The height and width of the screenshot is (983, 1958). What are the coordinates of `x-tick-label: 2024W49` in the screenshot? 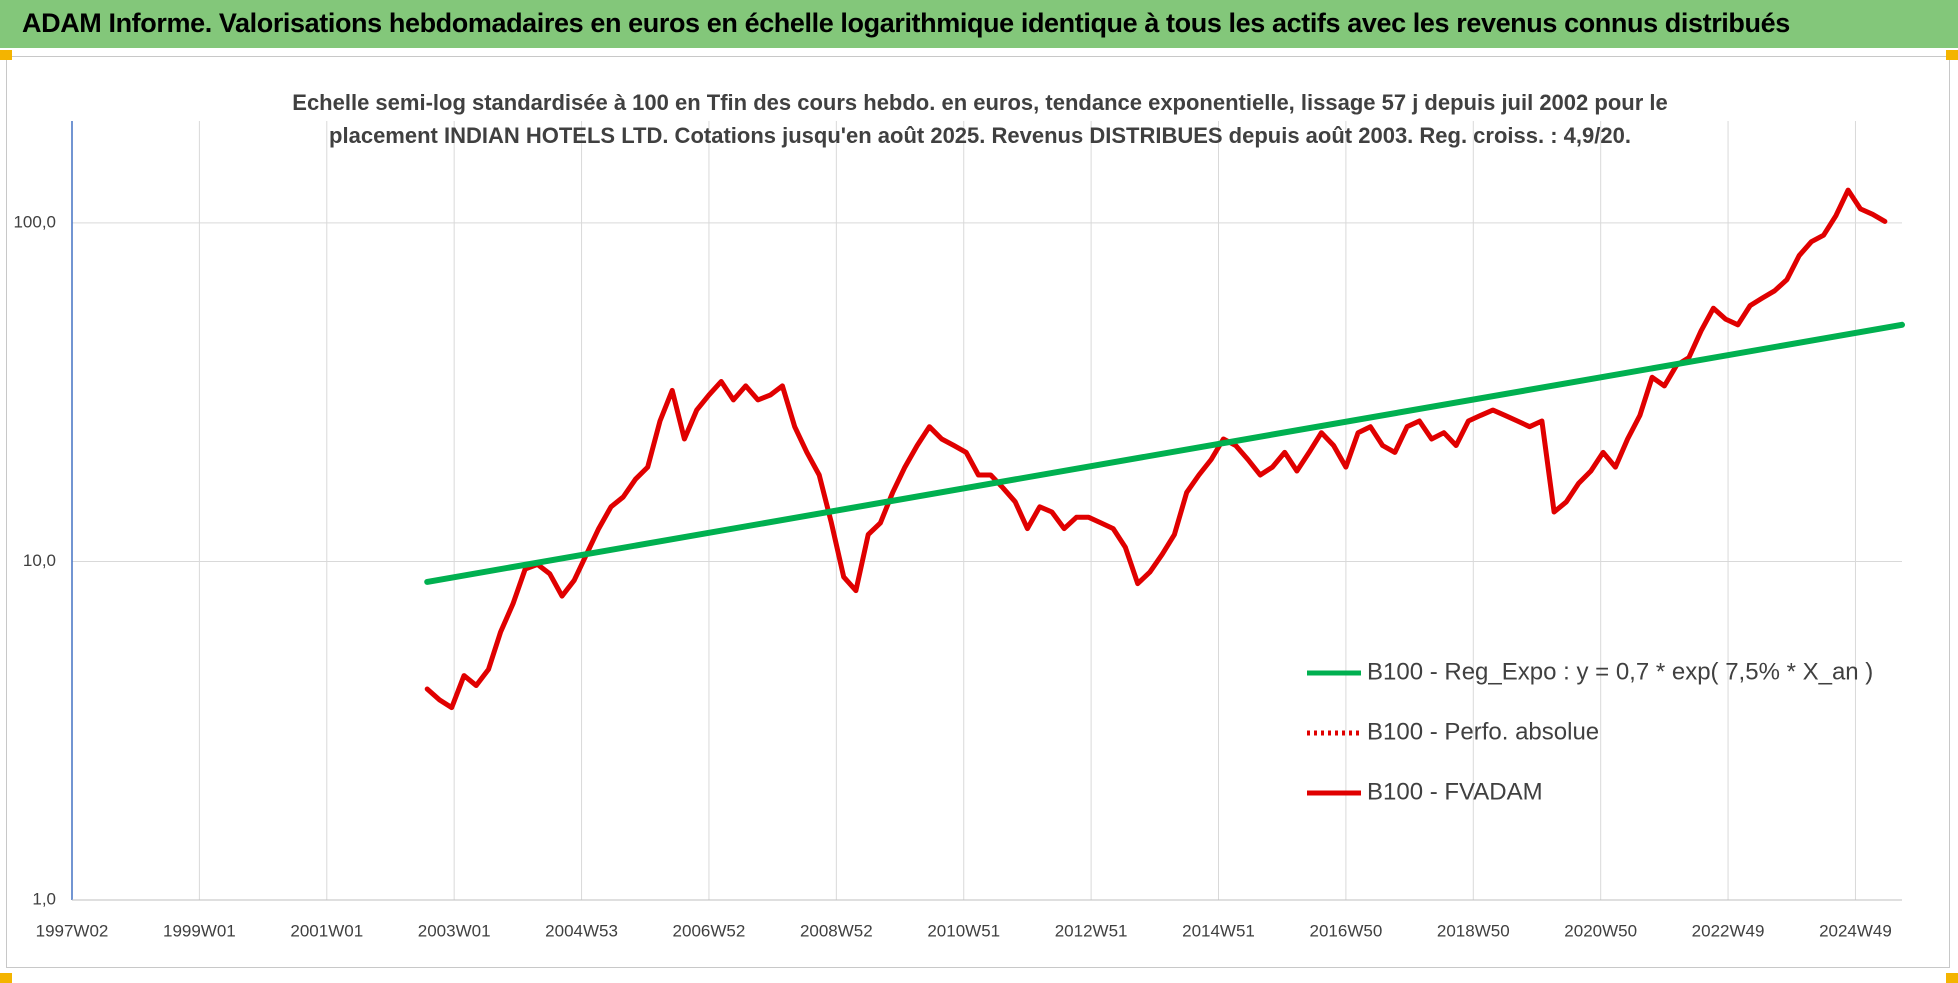 It's located at (1855, 930).